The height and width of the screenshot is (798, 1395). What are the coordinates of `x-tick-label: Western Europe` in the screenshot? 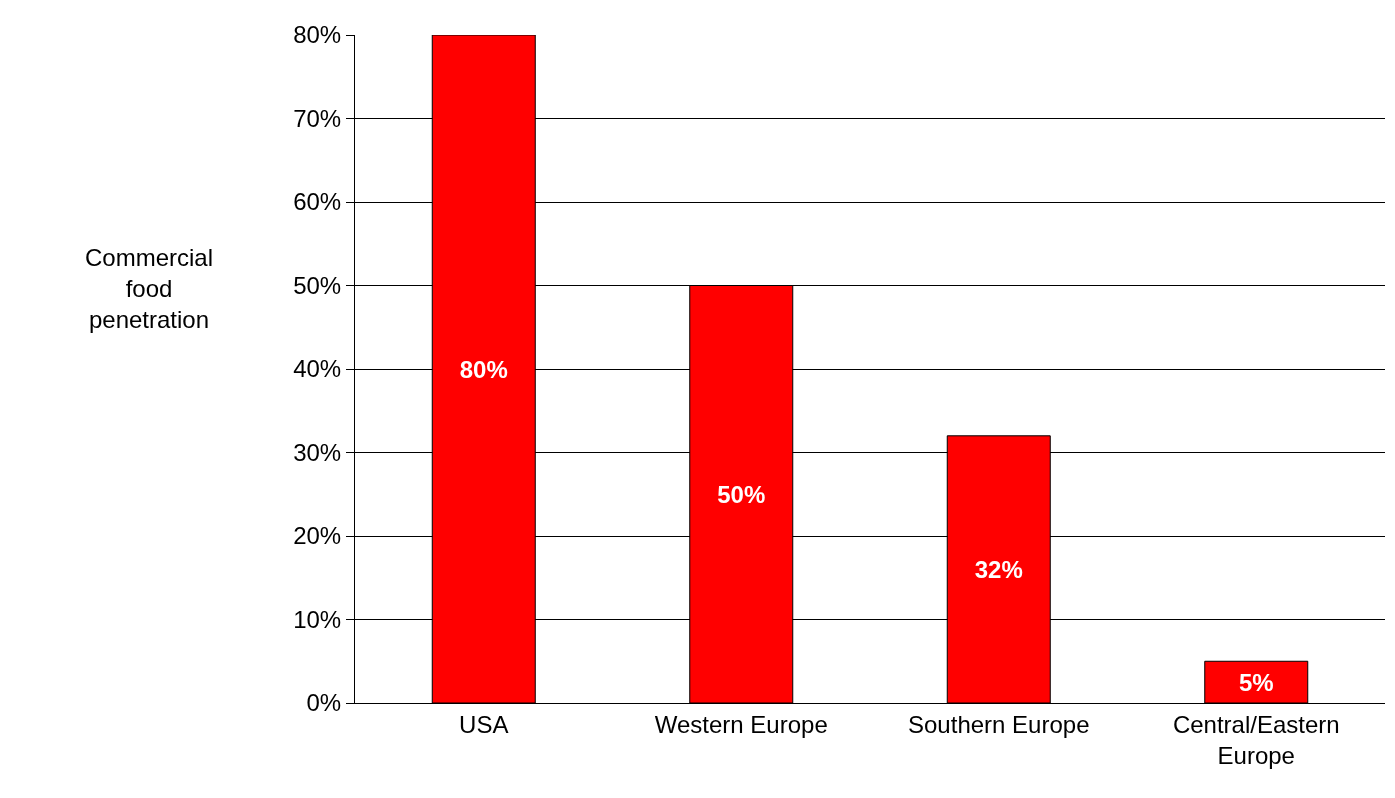 It's located at (741, 724).